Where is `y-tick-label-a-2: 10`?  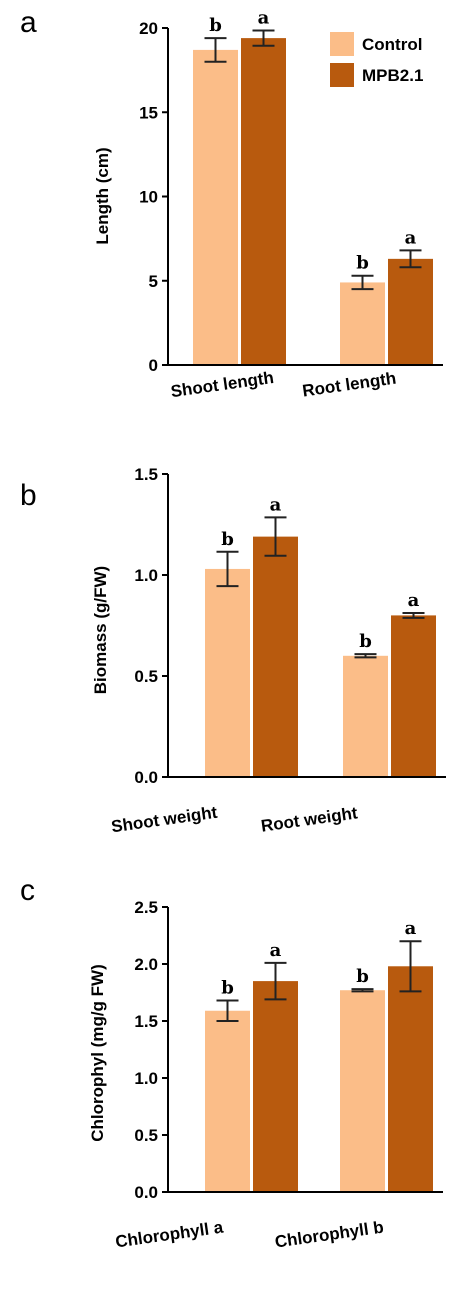 y-tick-label-a-2: 10 is located at coordinates (148, 197).